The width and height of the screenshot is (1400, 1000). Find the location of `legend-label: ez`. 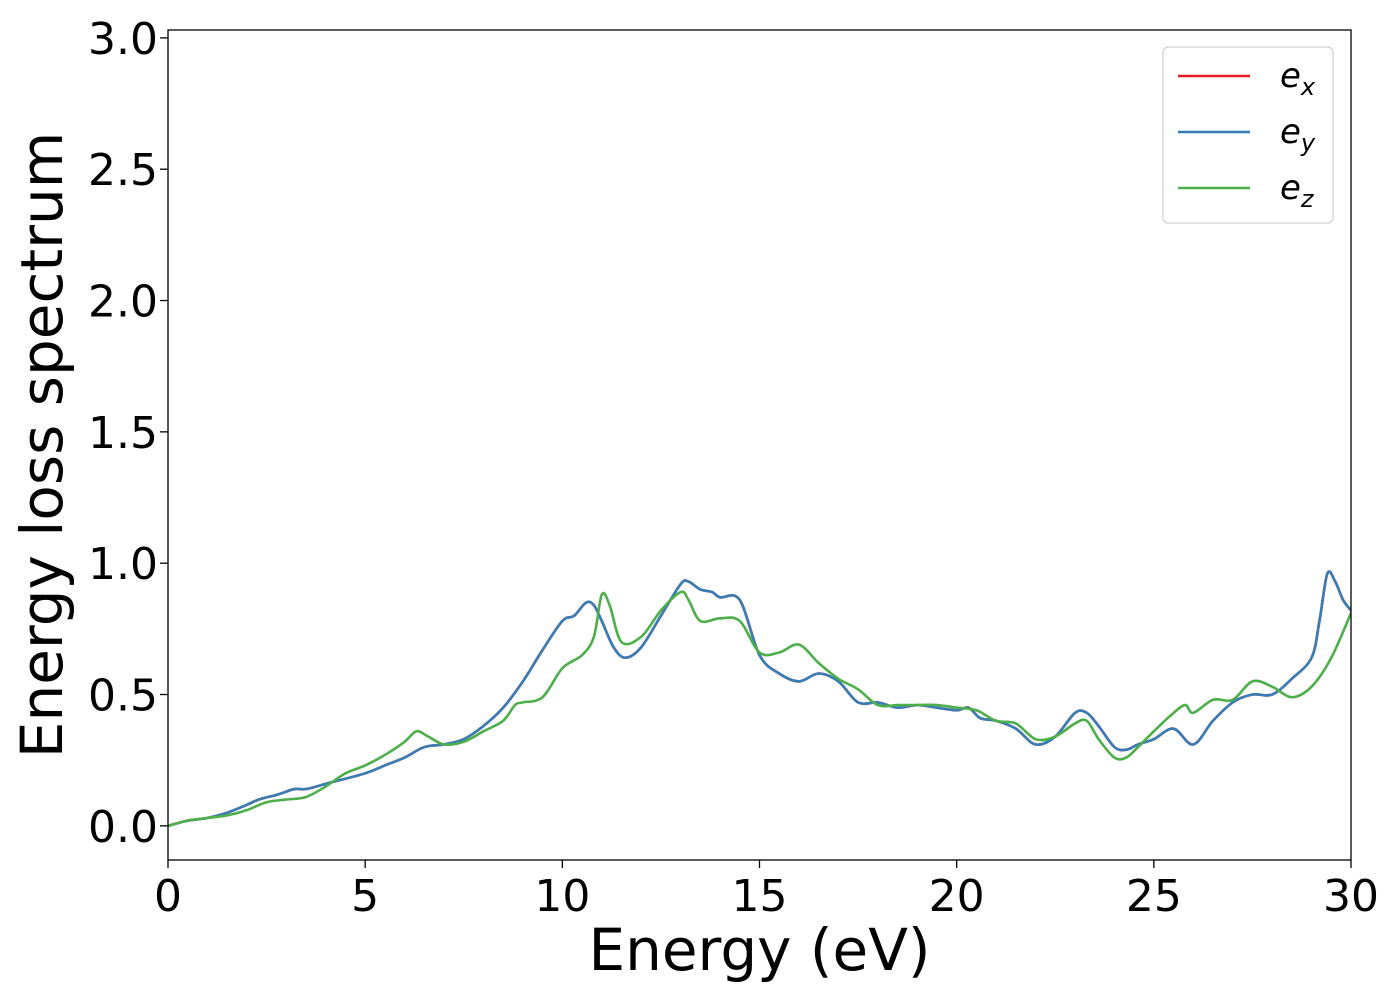

legend-label: ez is located at coordinates (1297, 190).